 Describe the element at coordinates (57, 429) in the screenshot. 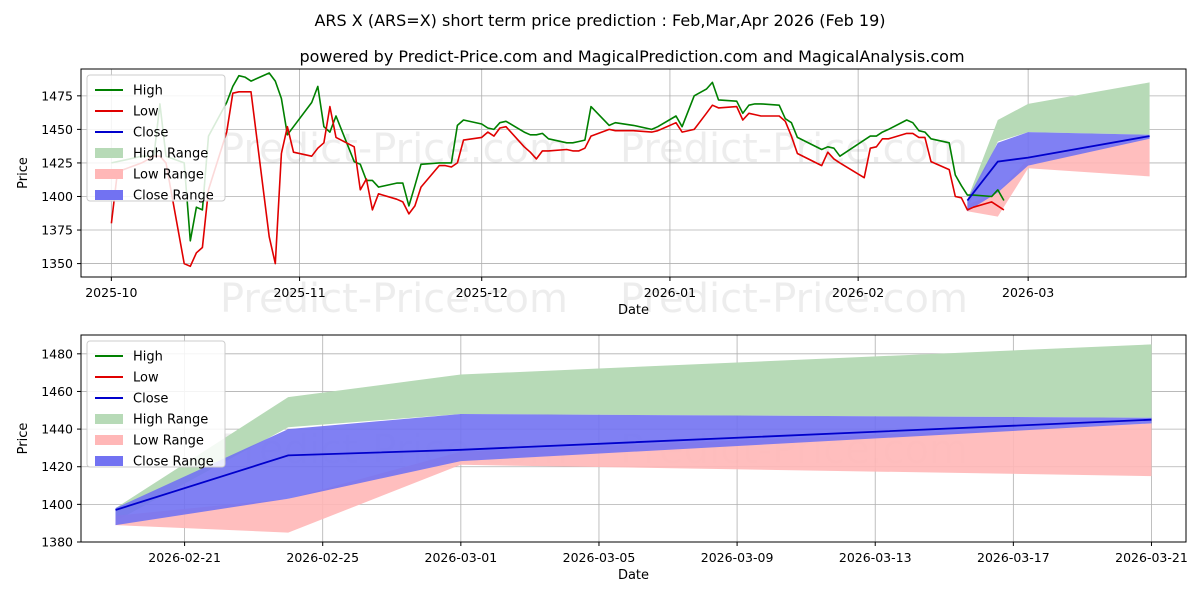

I see `forecast-y-tick-label: 1440` at that location.